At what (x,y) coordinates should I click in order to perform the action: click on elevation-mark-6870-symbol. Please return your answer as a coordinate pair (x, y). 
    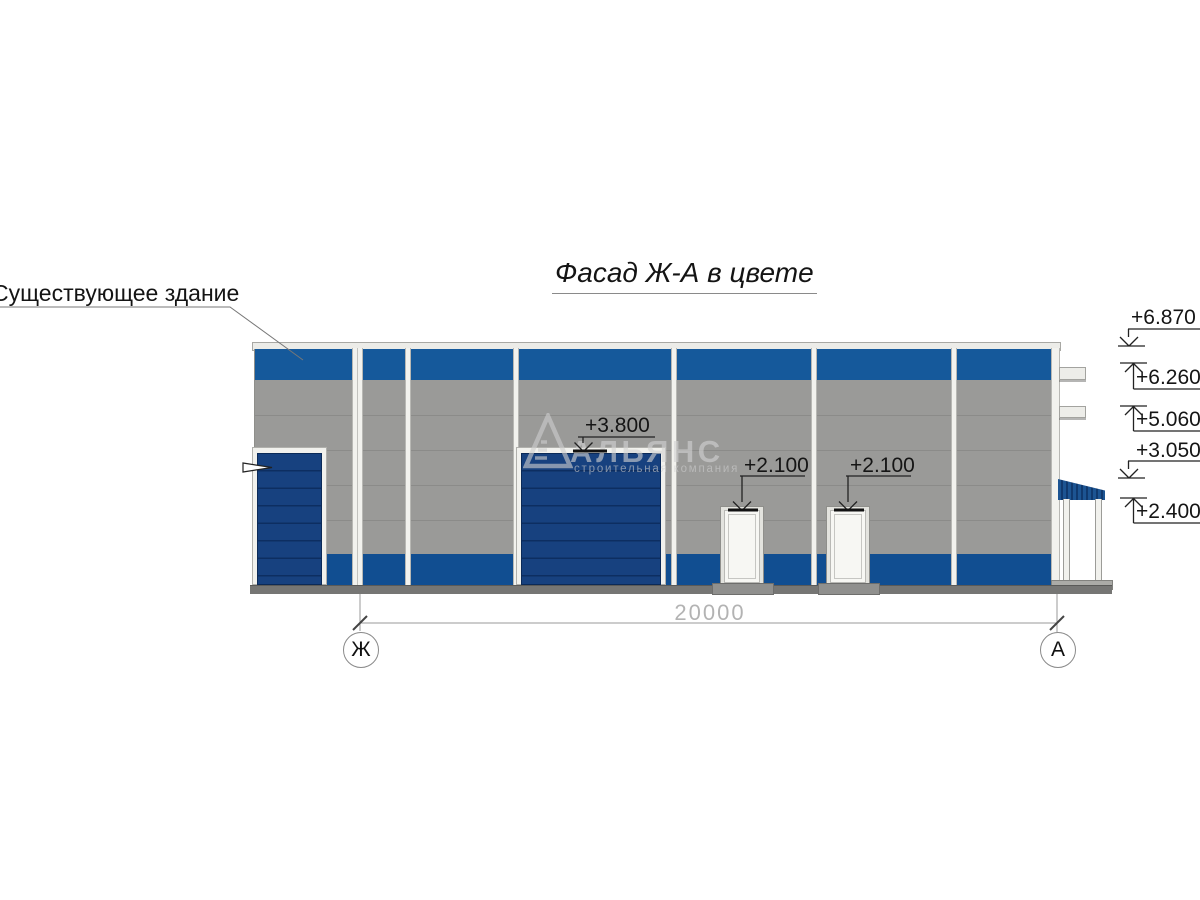
    Looking at the image, I should click on (1159, 337).